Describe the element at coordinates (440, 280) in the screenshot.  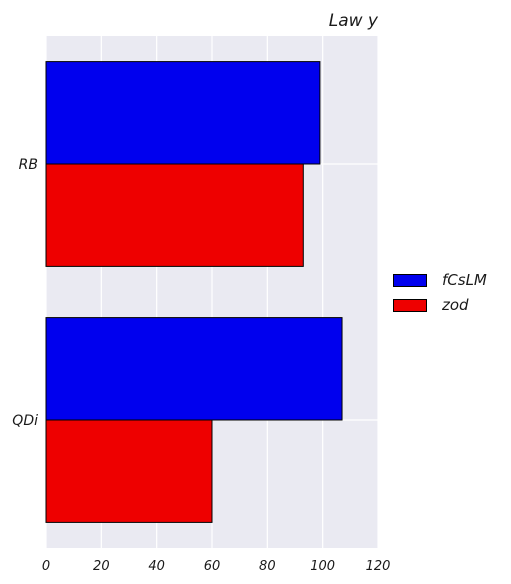
I see `legend-item-fcslm: fCsLM` at that location.